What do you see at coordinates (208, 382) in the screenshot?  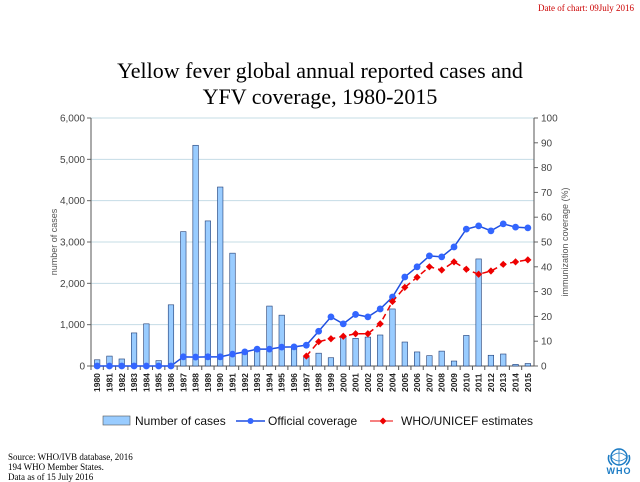 I see `x-tick-label: 1989` at bounding box center [208, 382].